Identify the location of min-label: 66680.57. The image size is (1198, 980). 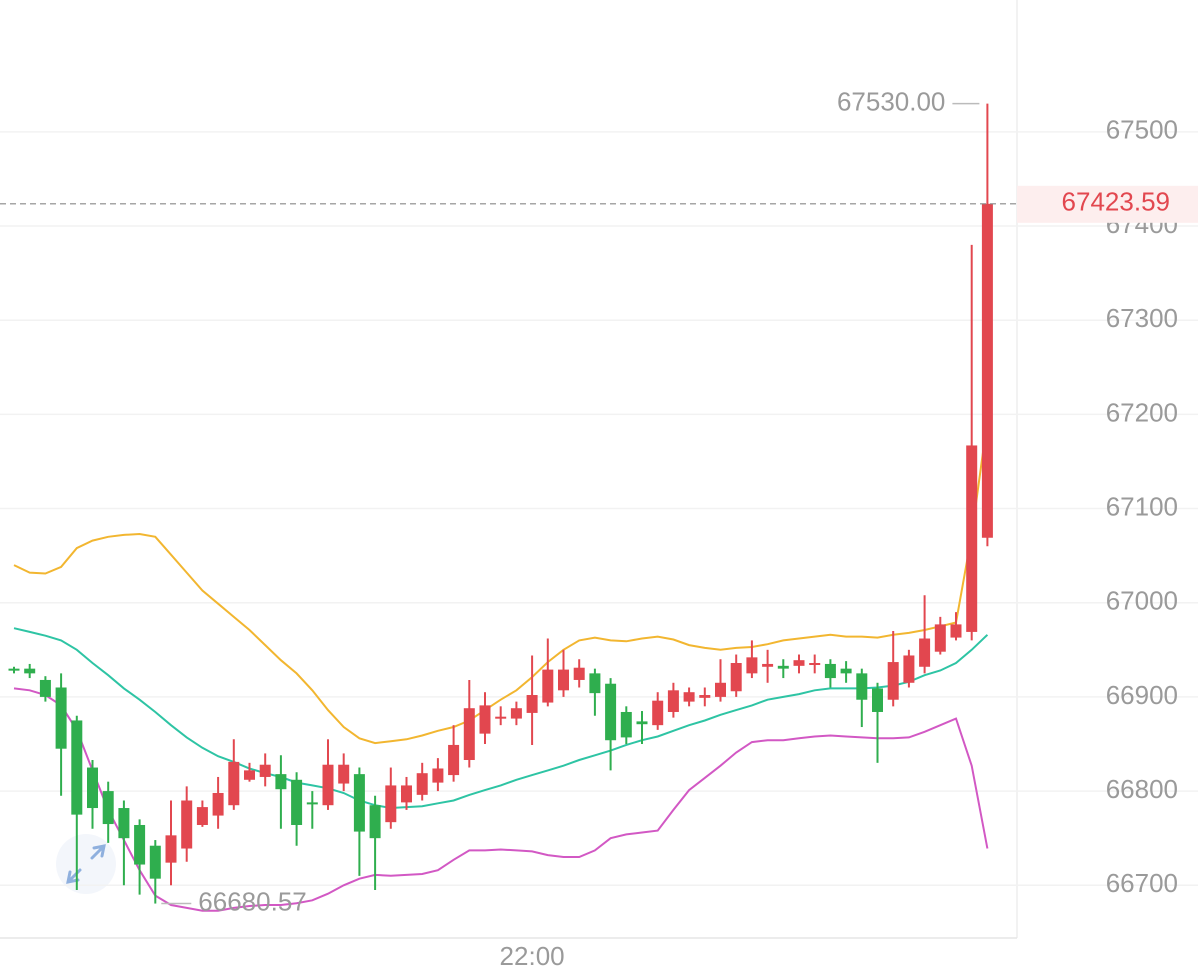
(252, 901).